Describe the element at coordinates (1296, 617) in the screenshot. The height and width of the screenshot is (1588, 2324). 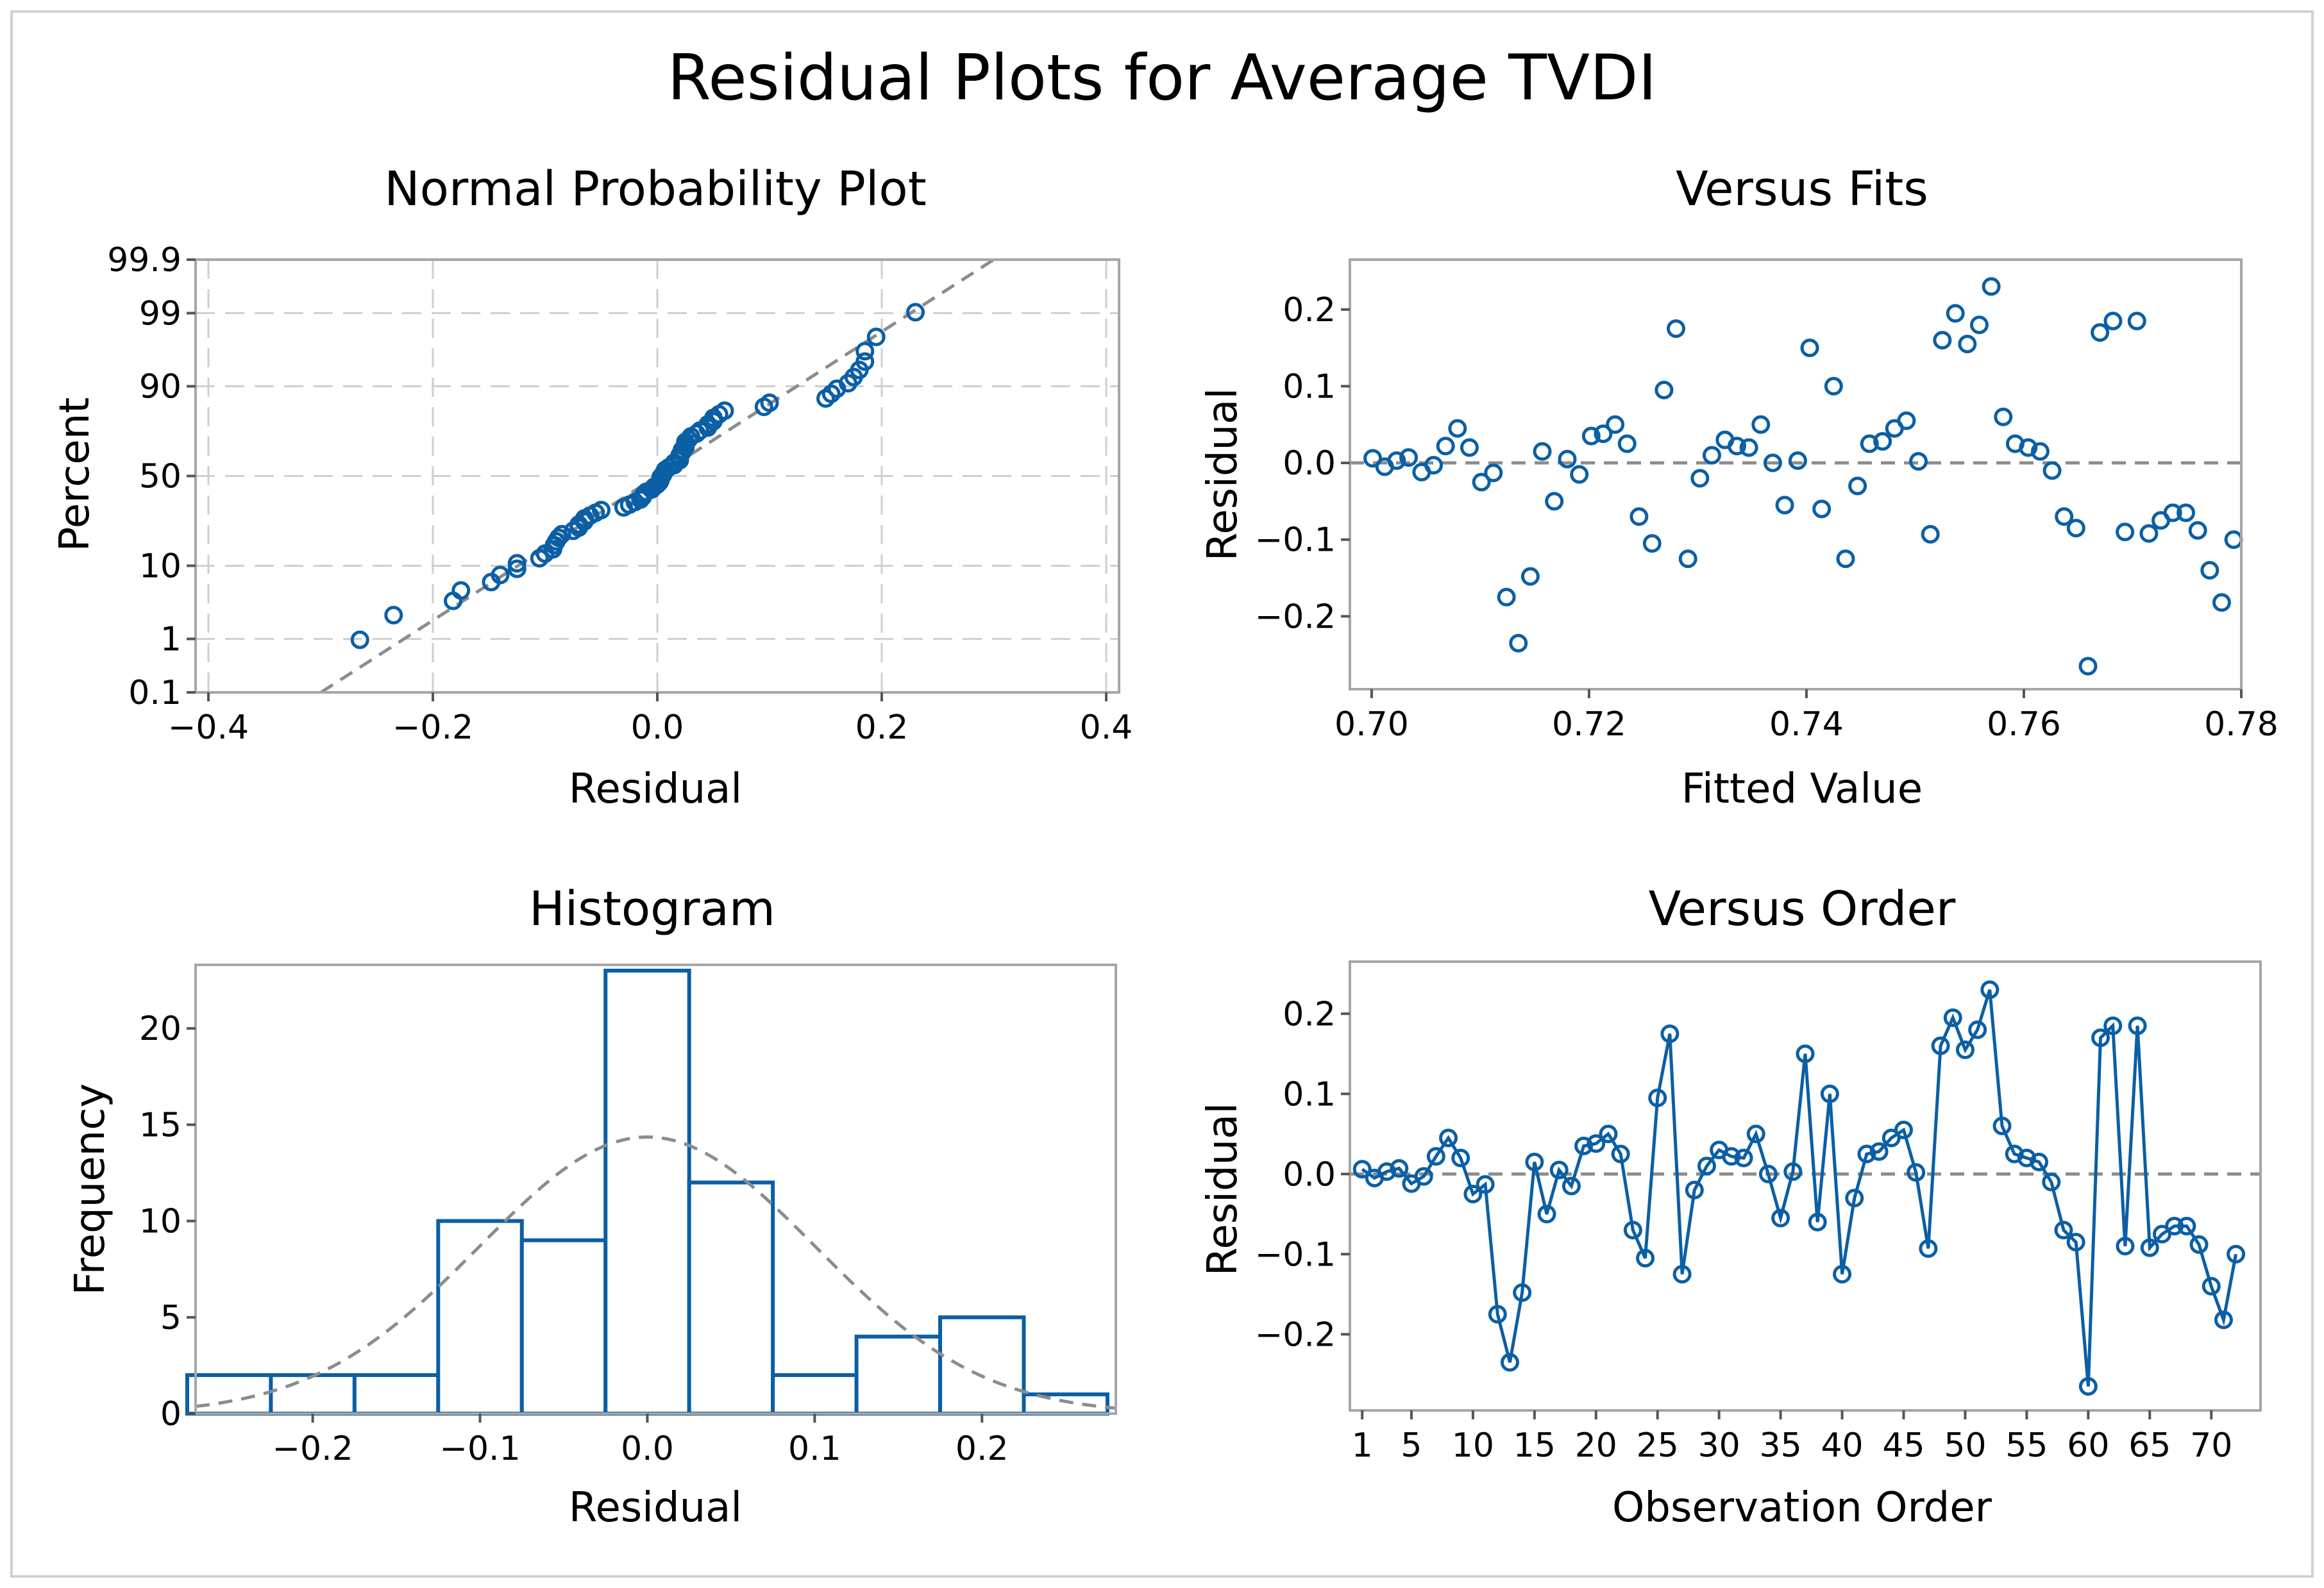
I see `fits-y-tick-label: −0.2` at that location.